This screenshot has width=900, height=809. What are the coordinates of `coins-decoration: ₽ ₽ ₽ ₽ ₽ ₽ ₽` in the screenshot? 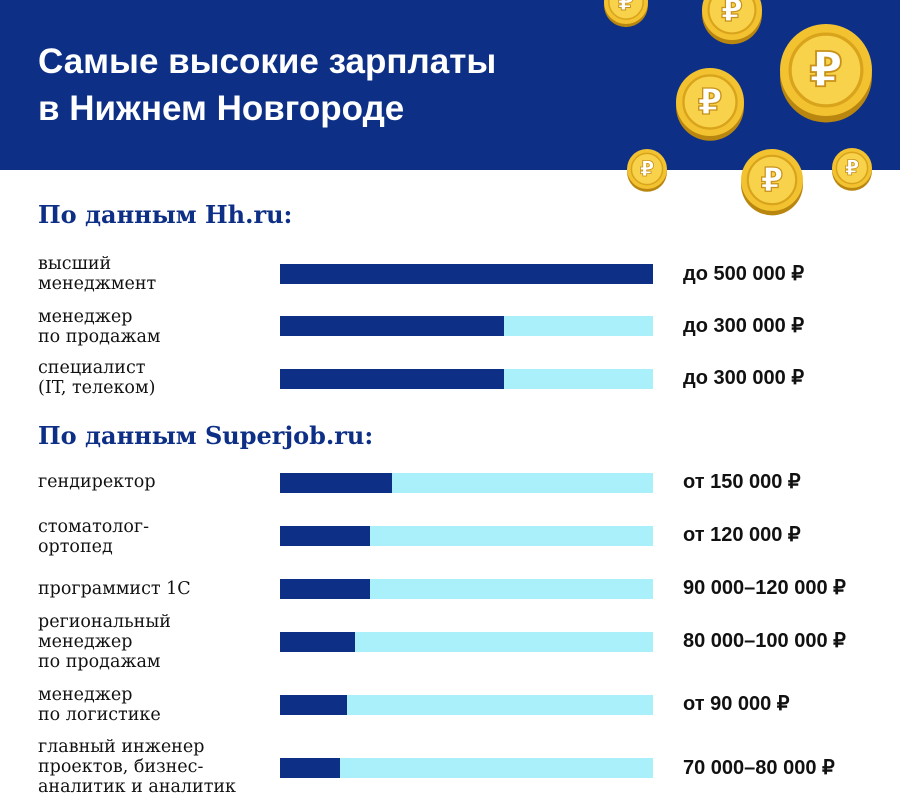 It's located at (738, 108).